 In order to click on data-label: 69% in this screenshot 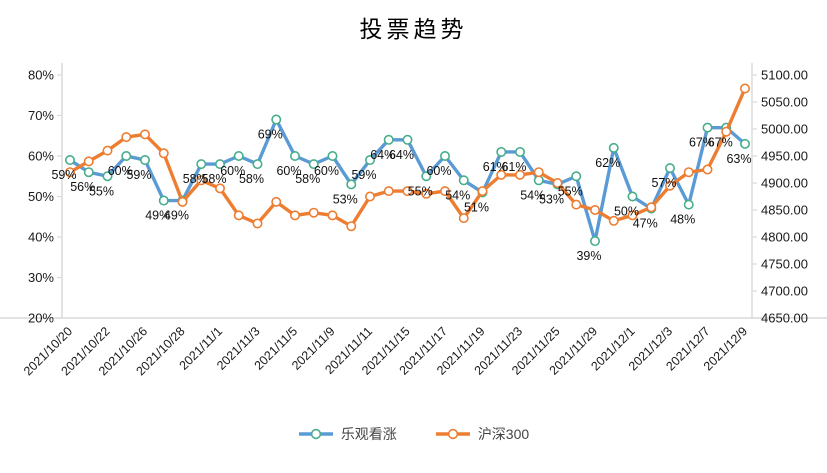, I will do `click(270, 135)`.